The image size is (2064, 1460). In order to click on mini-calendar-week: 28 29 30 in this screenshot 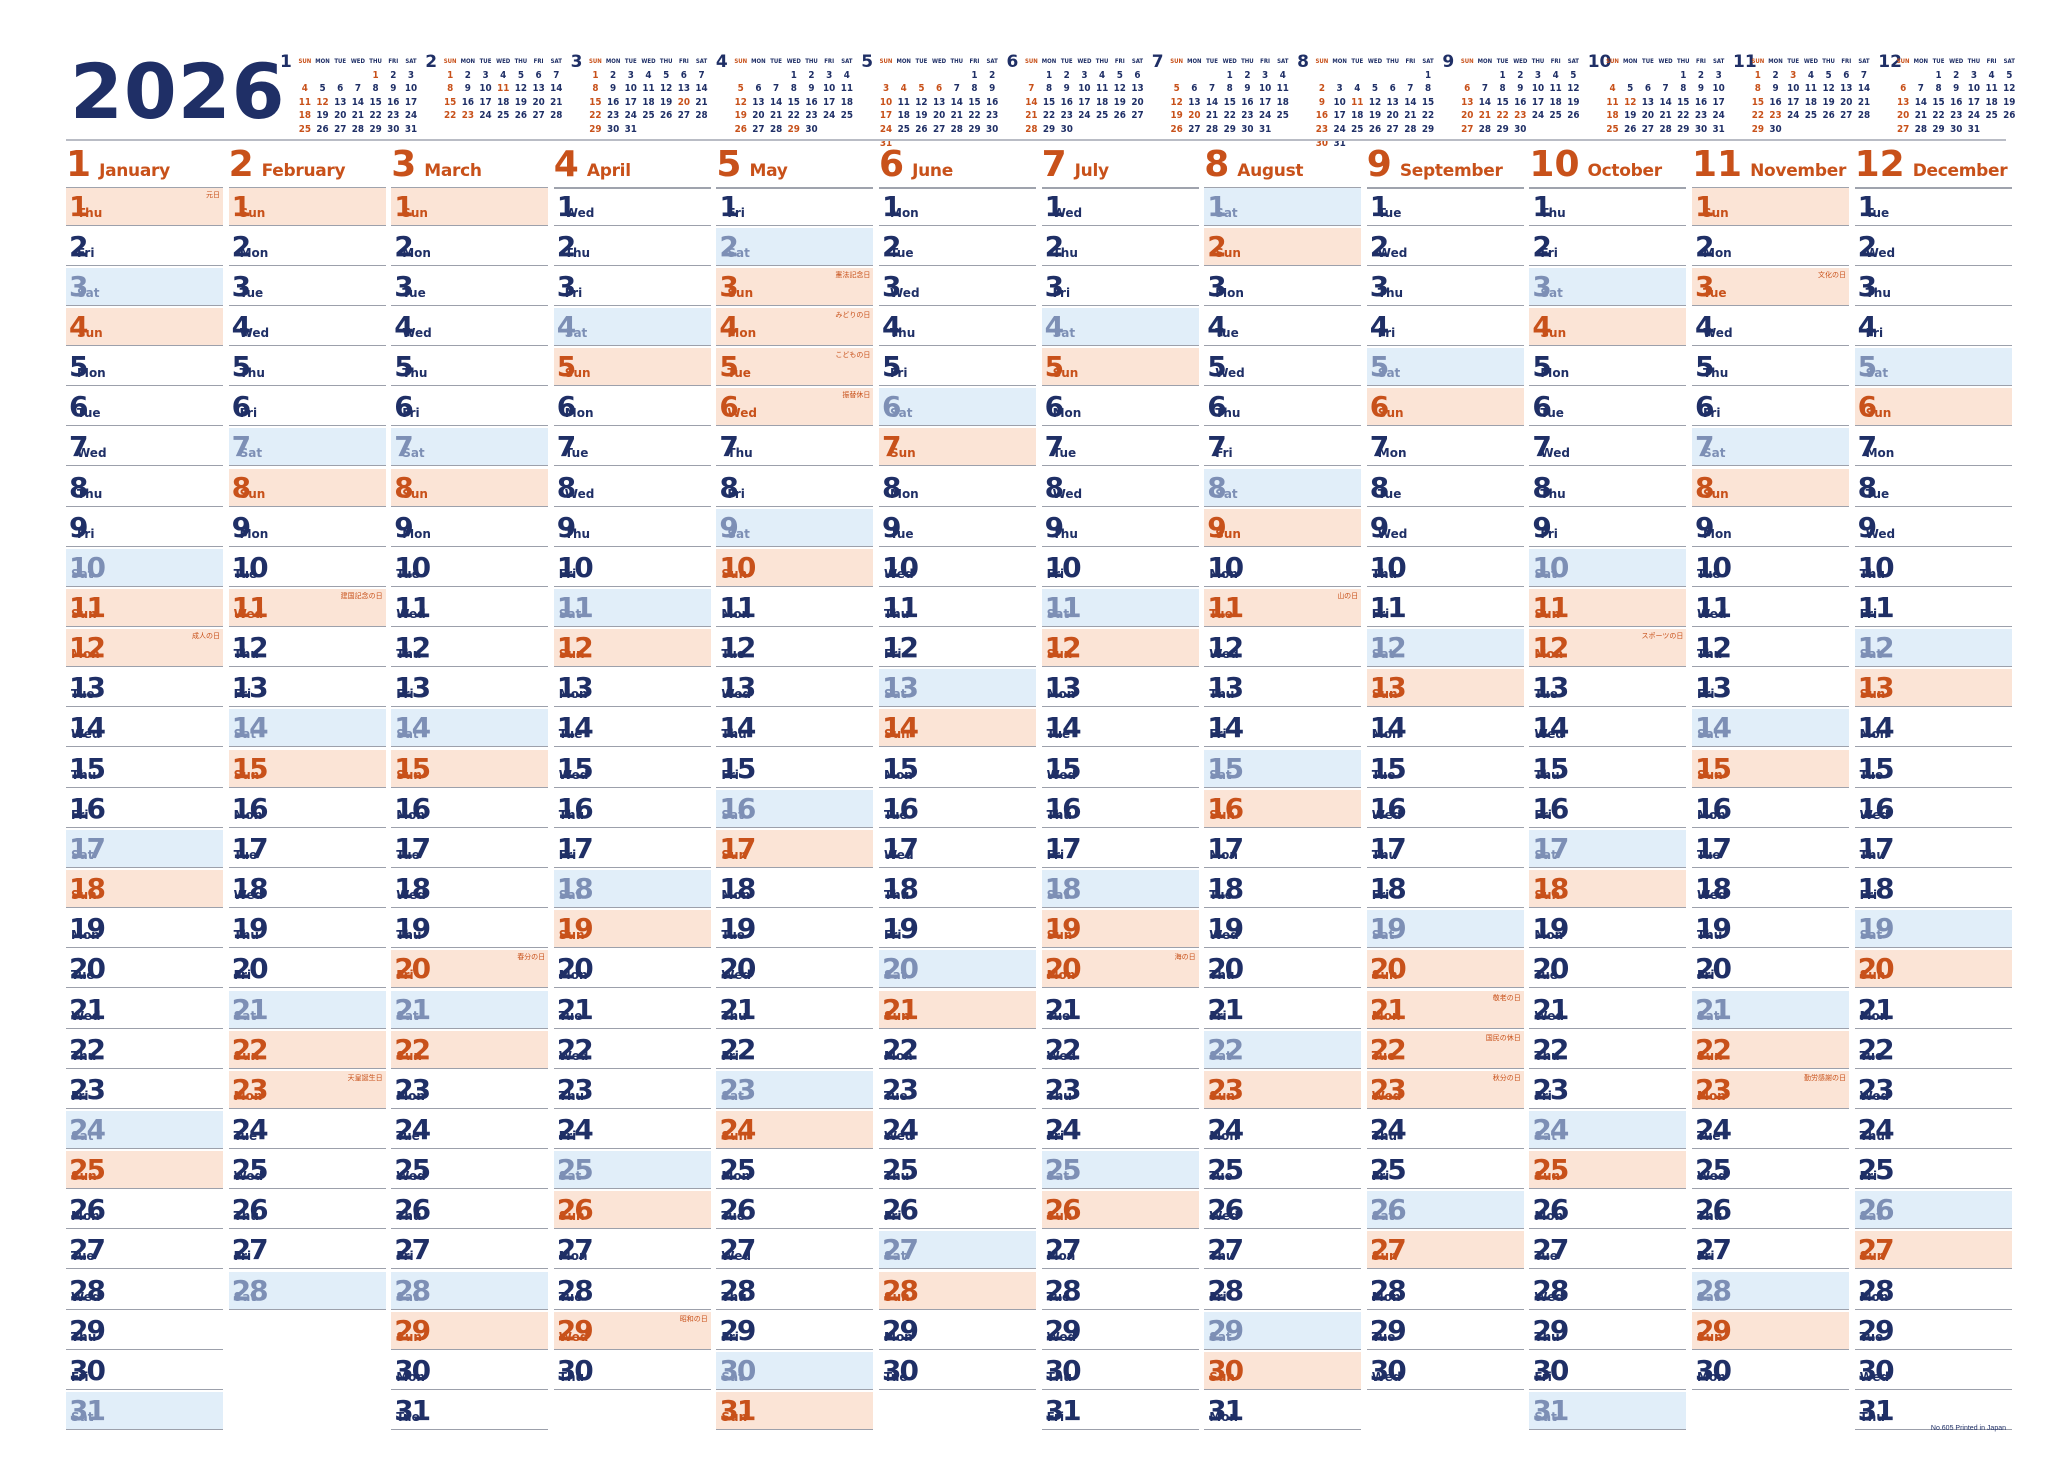, I will do `click(1085, 130)`.